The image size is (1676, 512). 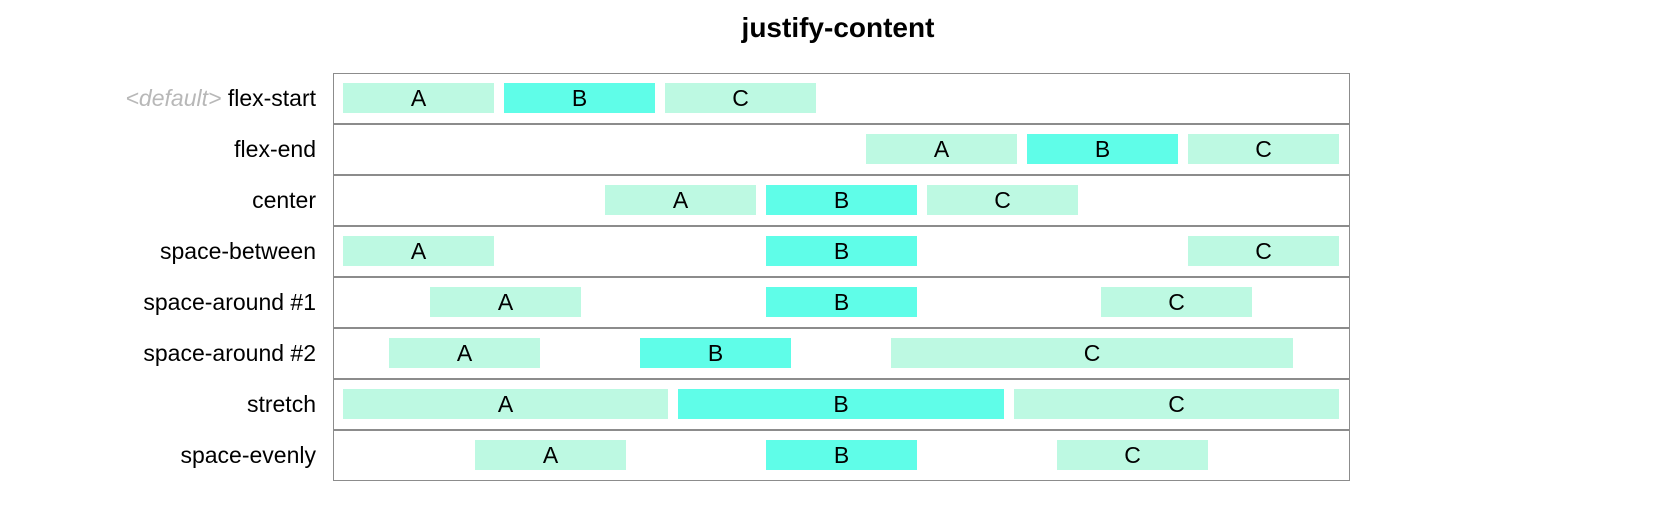 I want to click on diagram-title: justify-content, so click(x=838, y=27).